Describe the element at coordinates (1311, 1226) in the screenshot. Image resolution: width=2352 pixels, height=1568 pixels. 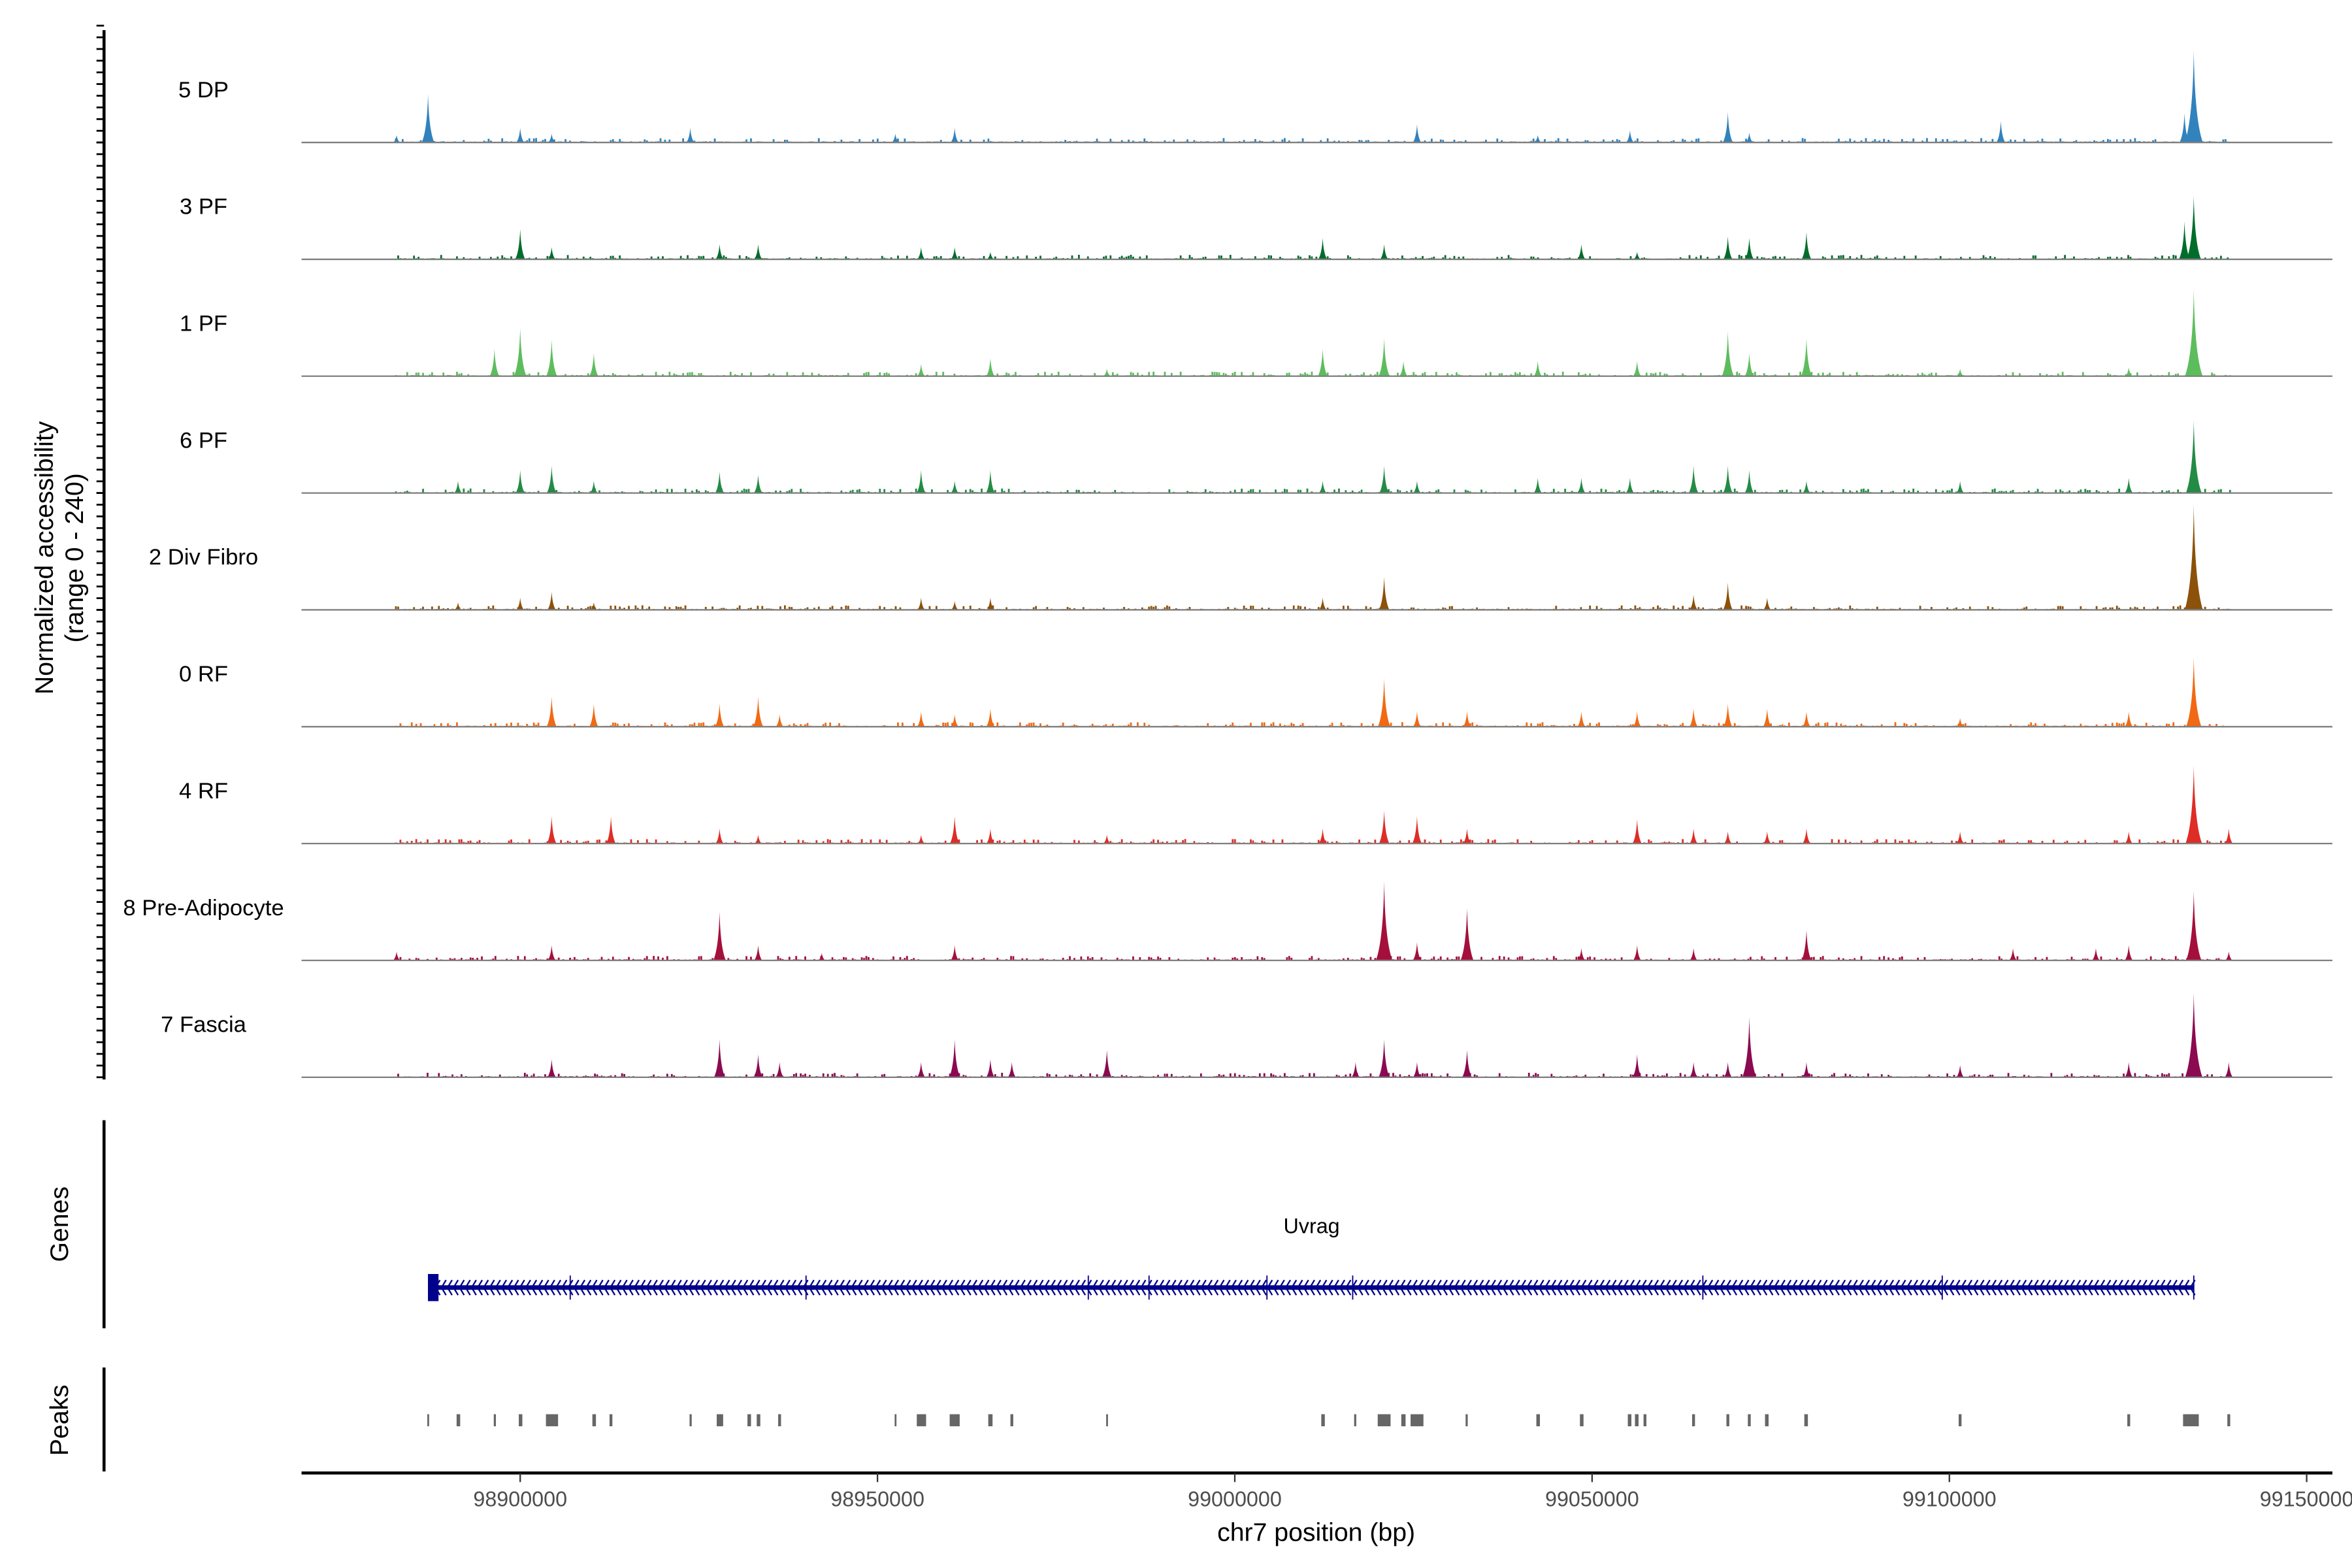
I see `gene-label: Uvrag` at that location.